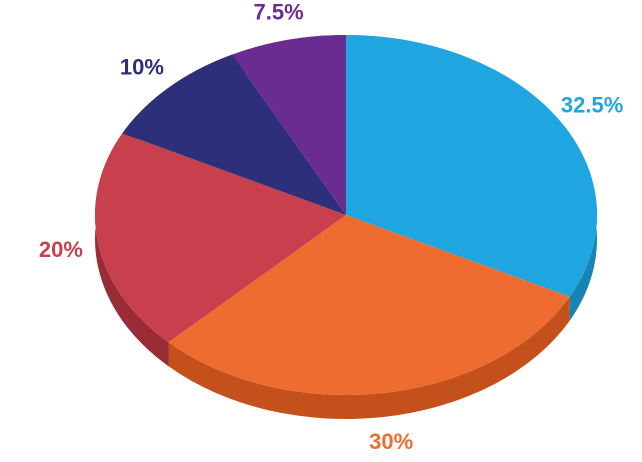 This screenshot has width=642, height=462. I want to click on data-label: 7.5%, so click(279, 12).